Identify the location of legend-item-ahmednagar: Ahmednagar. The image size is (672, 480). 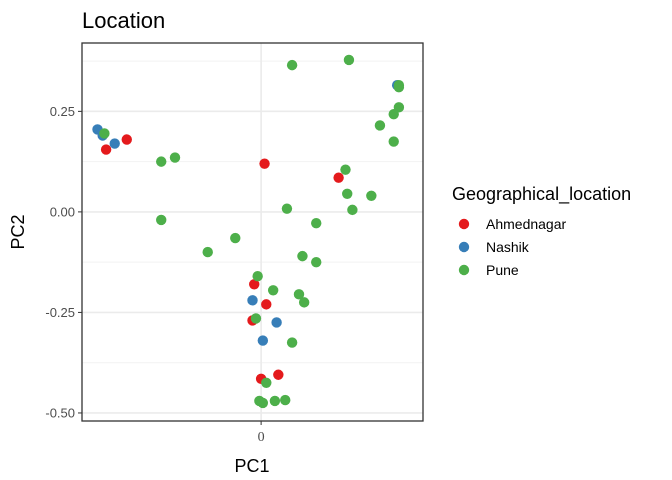
(512, 224).